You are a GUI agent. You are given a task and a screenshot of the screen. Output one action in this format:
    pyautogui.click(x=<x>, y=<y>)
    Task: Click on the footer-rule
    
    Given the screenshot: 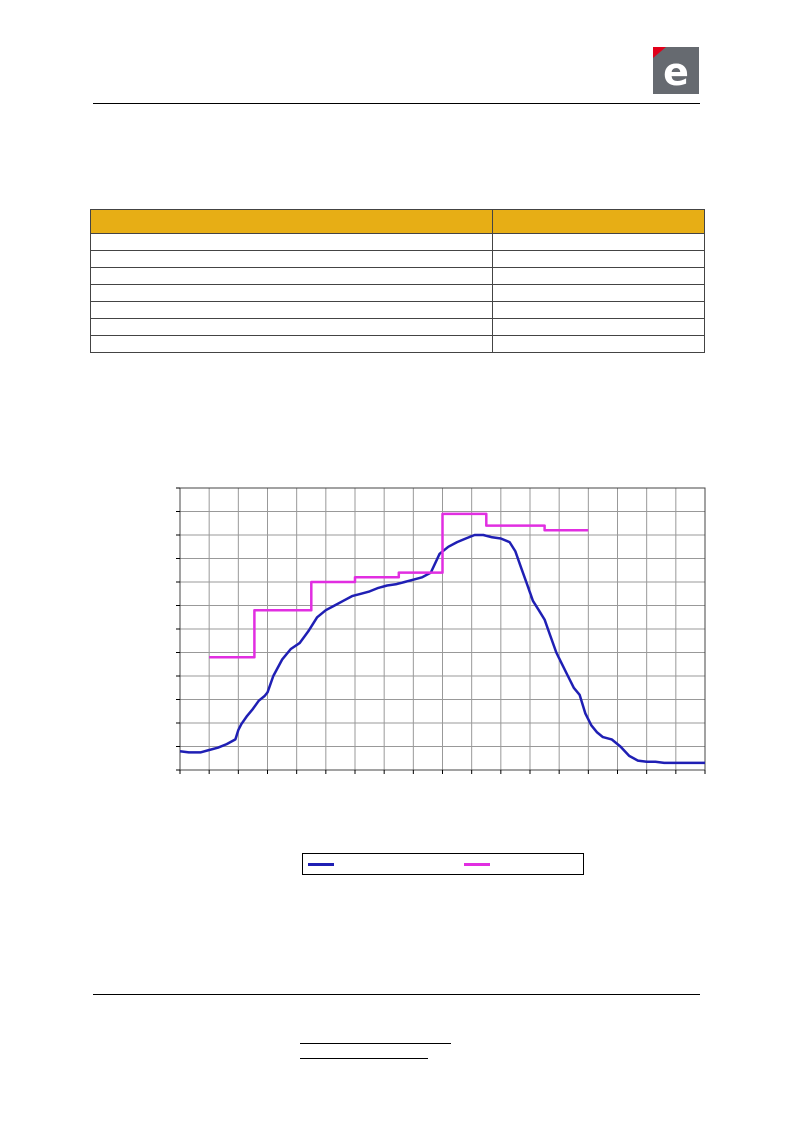 What is the action you would take?
    pyautogui.click(x=396, y=994)
    